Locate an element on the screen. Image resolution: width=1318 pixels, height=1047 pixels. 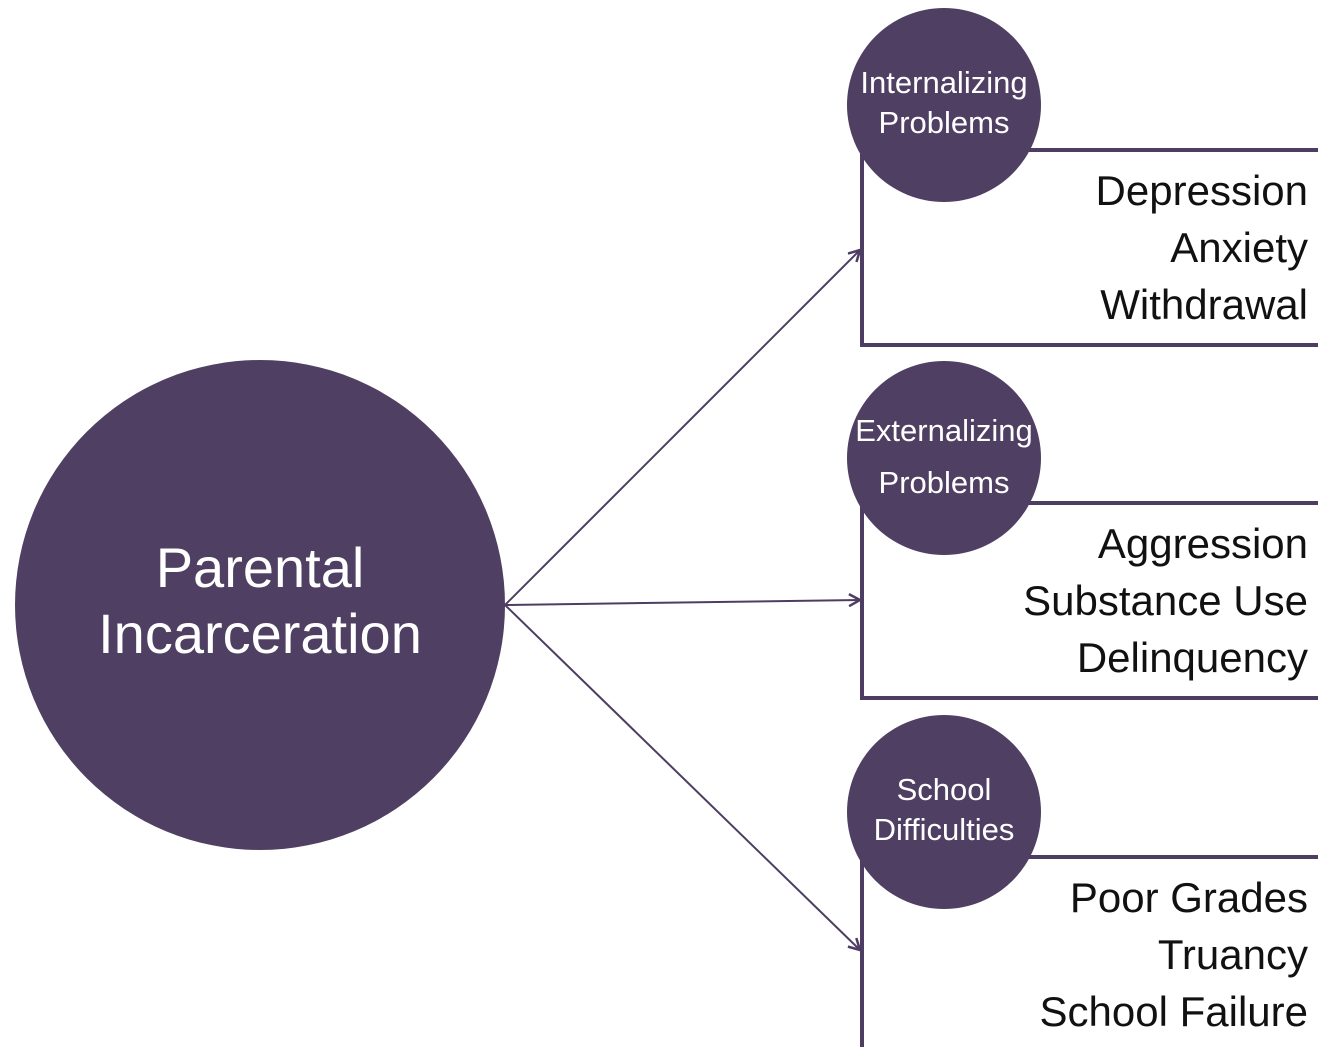
group-label: Internalizing is located at coordinates (943, 82).